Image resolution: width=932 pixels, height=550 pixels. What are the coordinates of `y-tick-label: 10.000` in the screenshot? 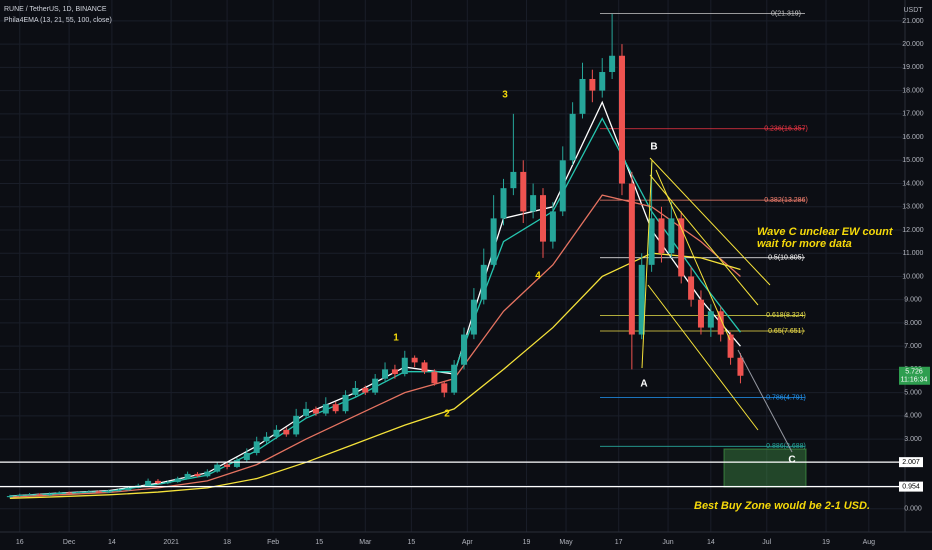 It's located at (913, 276).